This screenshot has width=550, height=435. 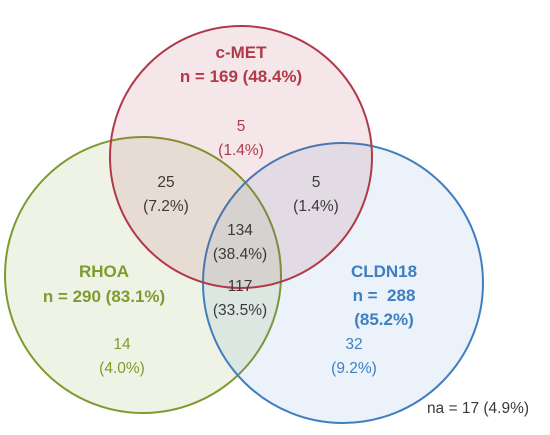 I want to click on all-three-n: 134, so click(x=240, y=230).